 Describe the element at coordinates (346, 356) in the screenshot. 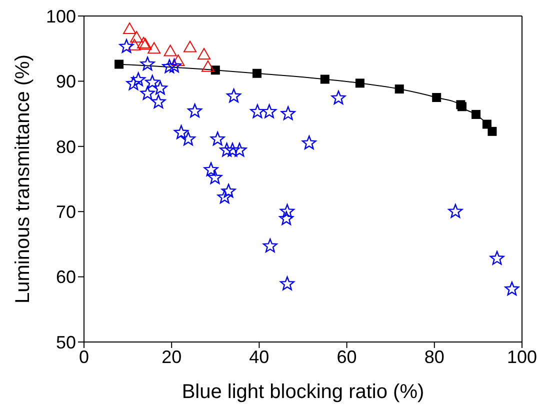

I see `x-tick-label: 60` at that location.